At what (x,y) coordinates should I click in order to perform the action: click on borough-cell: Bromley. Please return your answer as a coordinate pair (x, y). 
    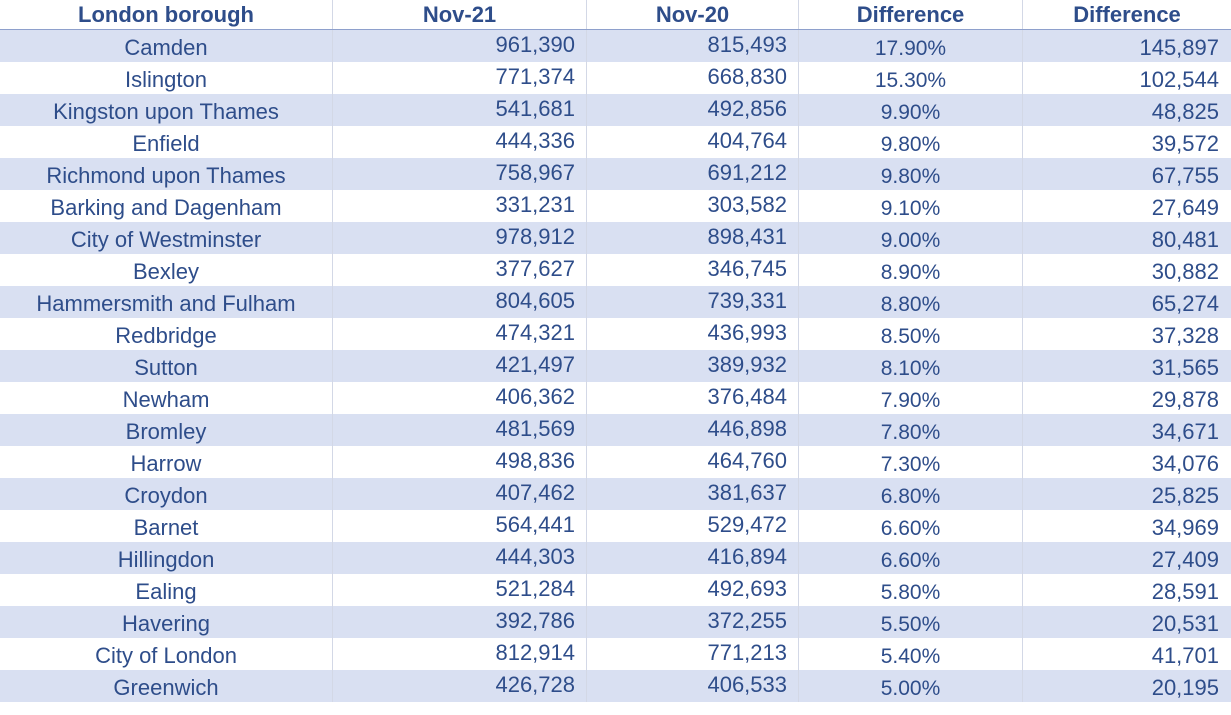
    Looking at the image, I should click on (166, 430).